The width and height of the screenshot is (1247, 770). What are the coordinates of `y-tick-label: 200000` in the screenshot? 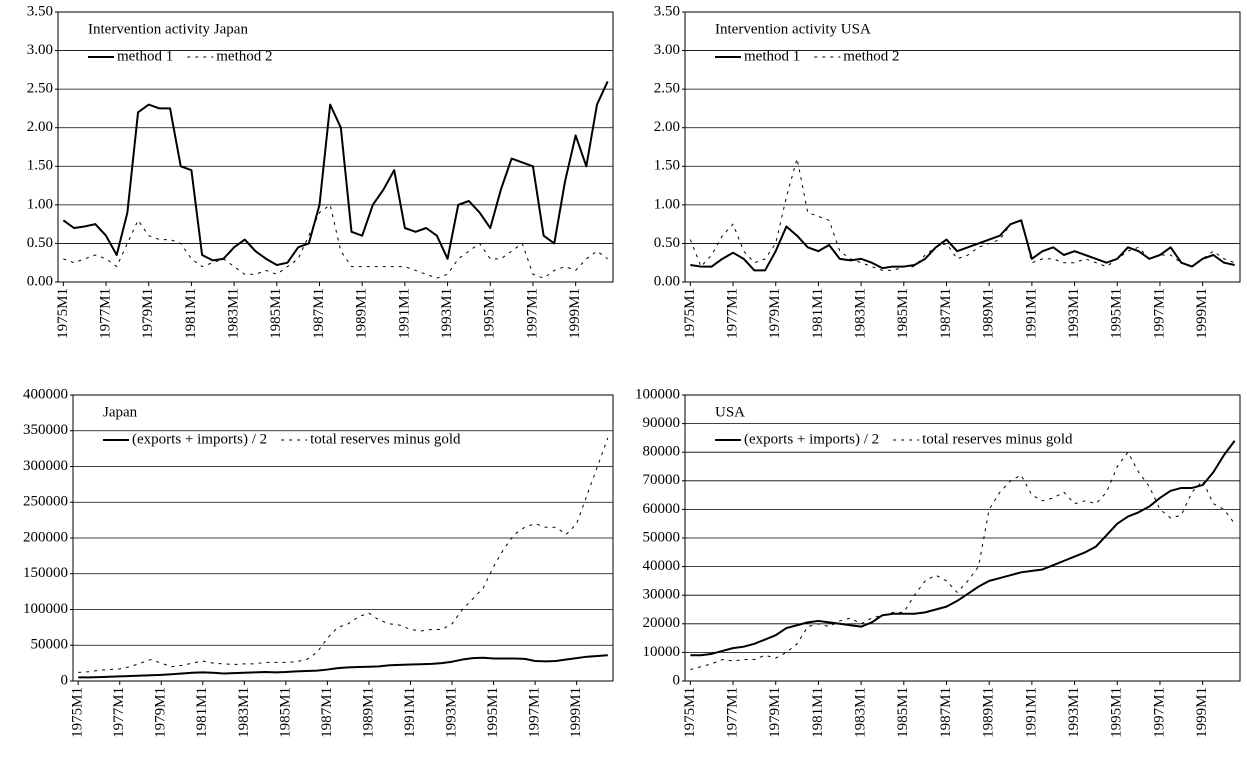 It's located at (45, 537).